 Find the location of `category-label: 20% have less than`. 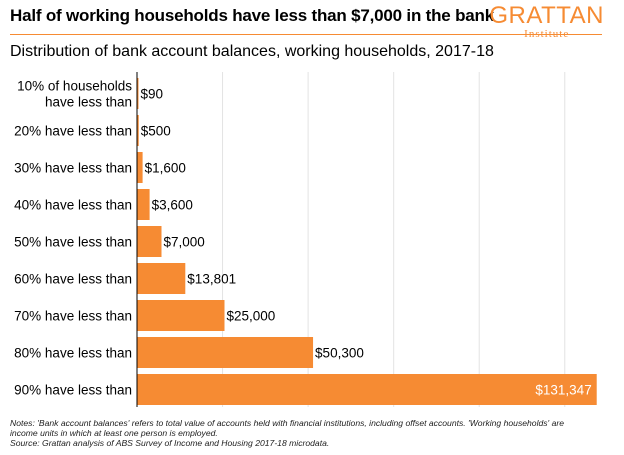

category-label: 20% have less than is located at coordinates (73, 131).